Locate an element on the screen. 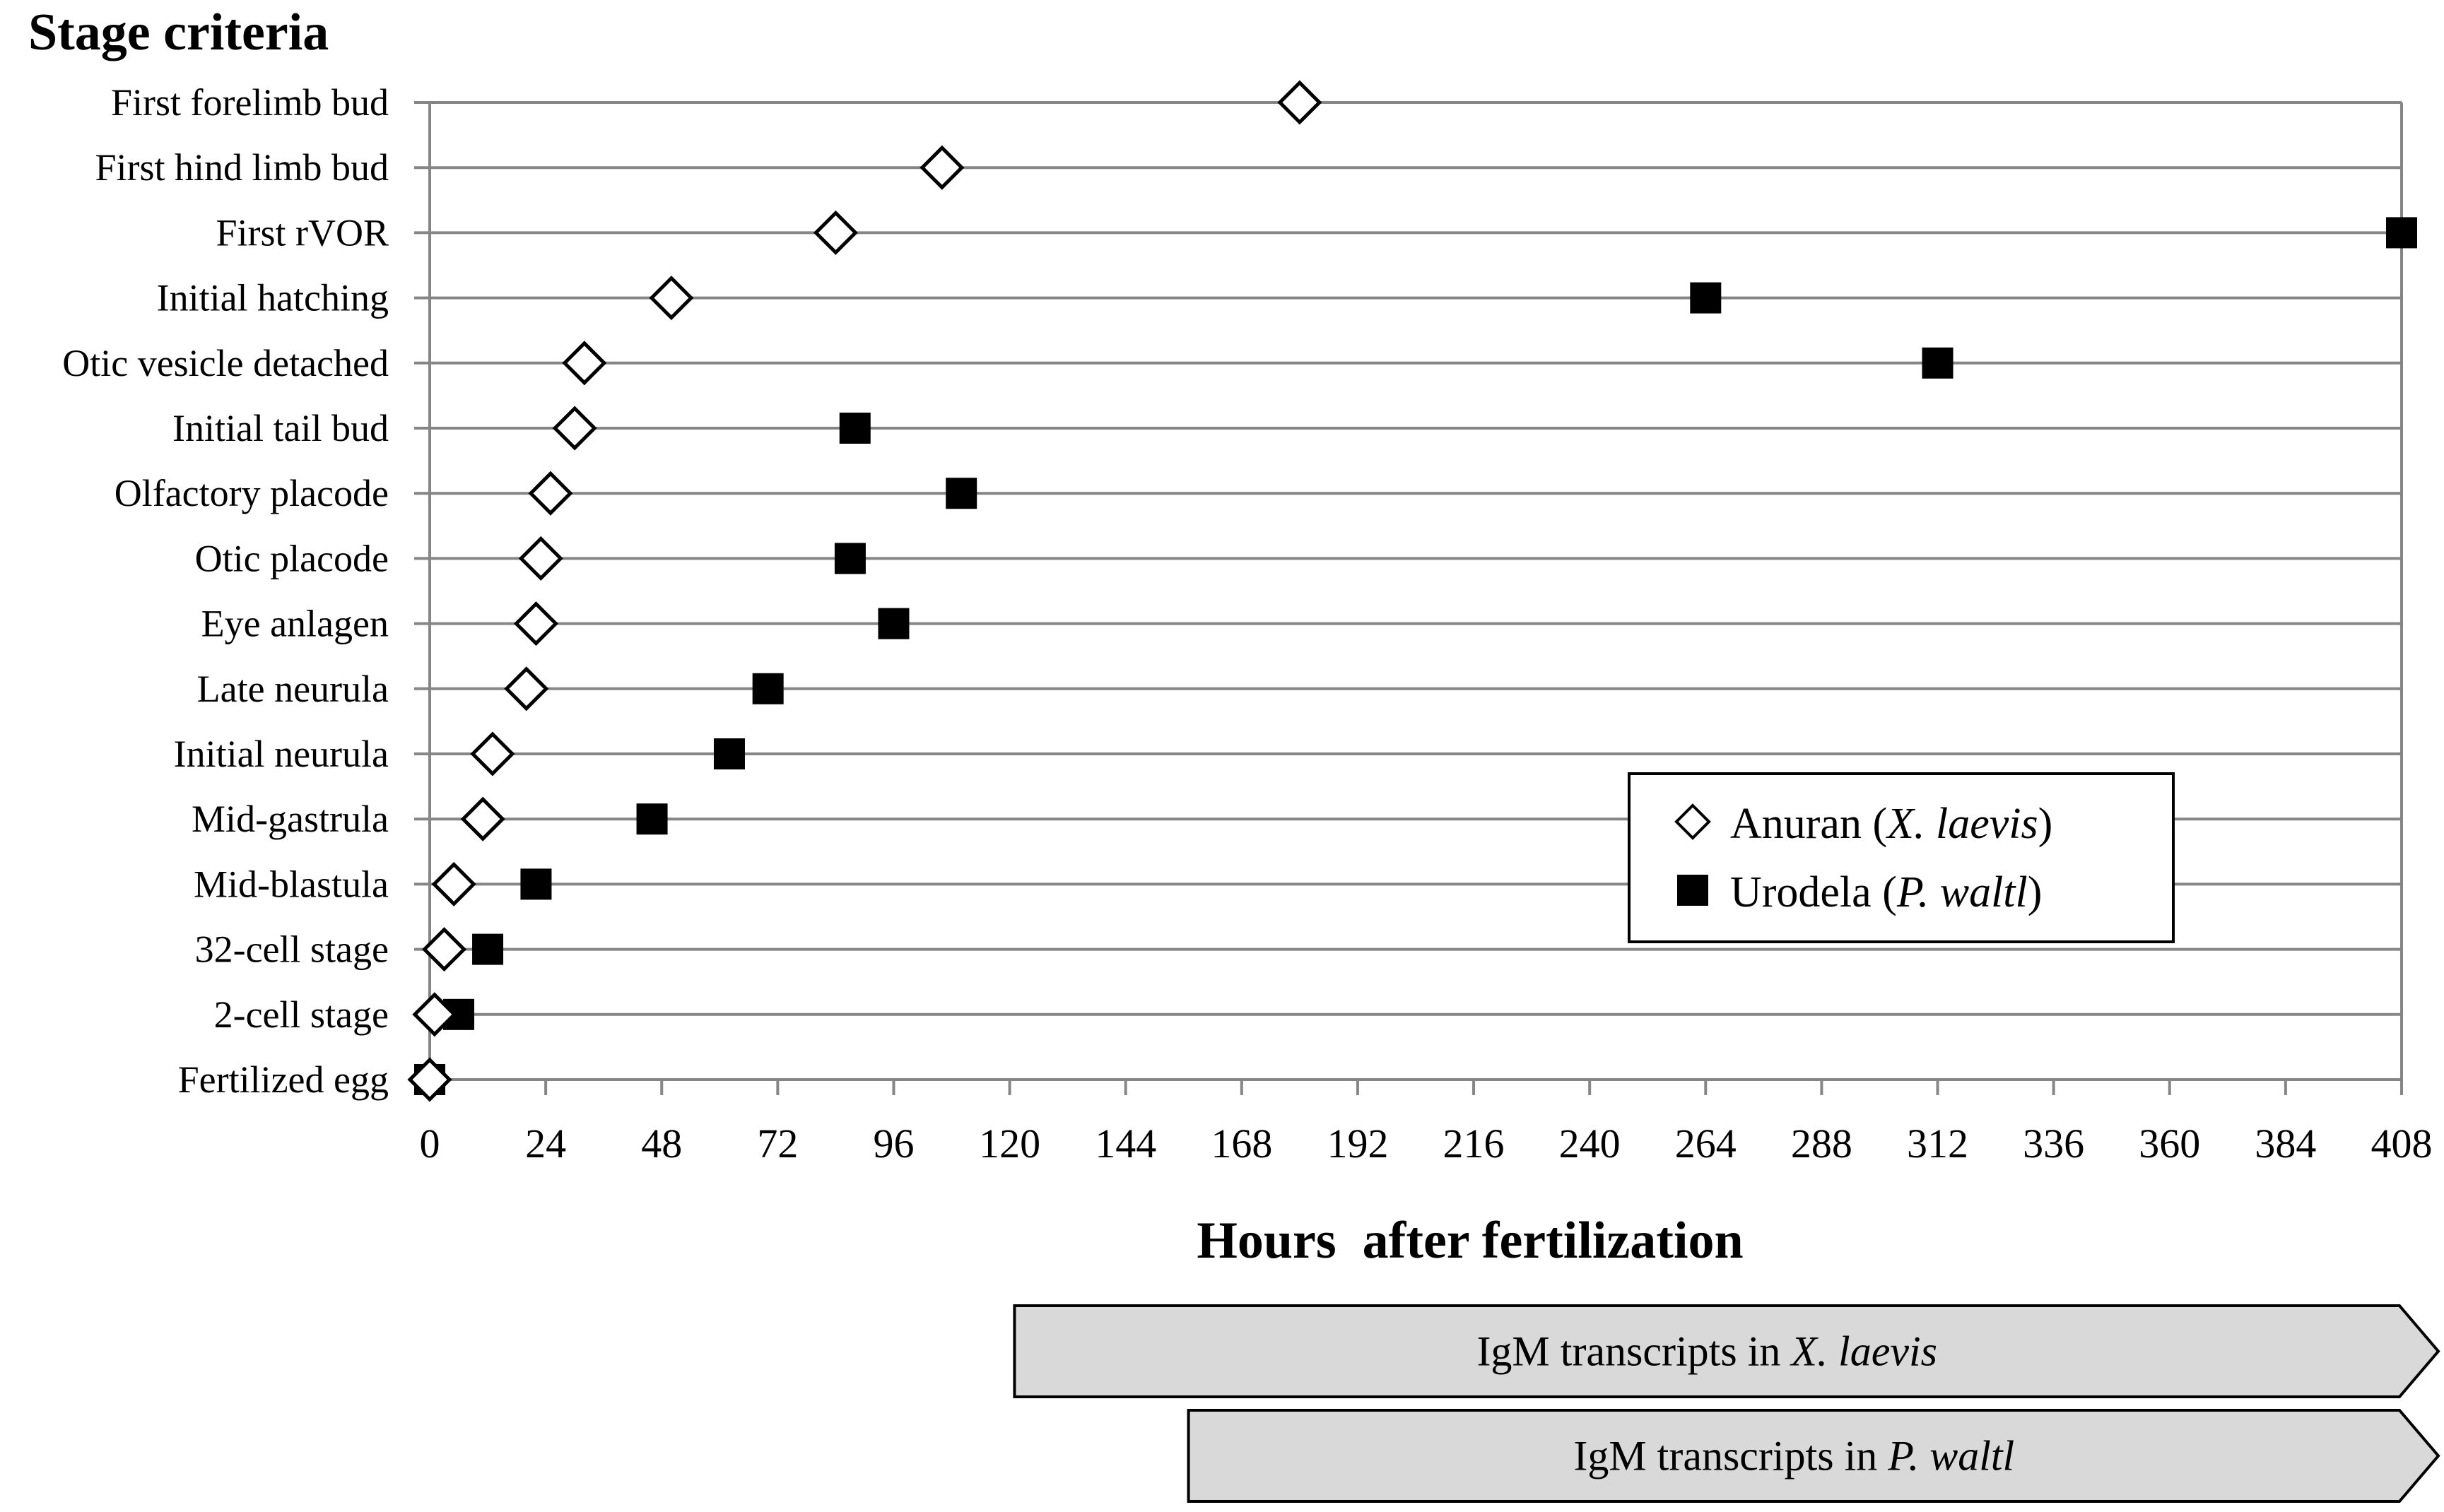 The width and height of the screenshot is (2444, 1512). x-tick-label: 144 is located at coordinates (1125, 1144).